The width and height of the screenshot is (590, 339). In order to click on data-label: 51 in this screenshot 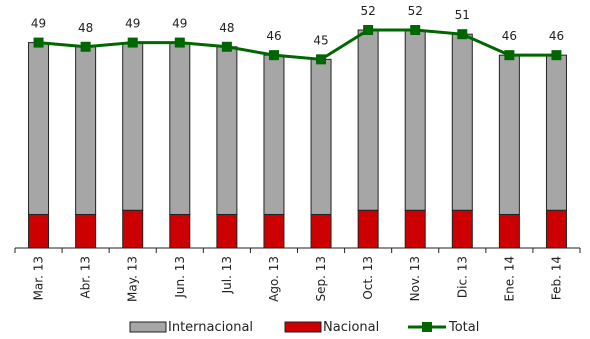, I will do `click(462, 15)`.